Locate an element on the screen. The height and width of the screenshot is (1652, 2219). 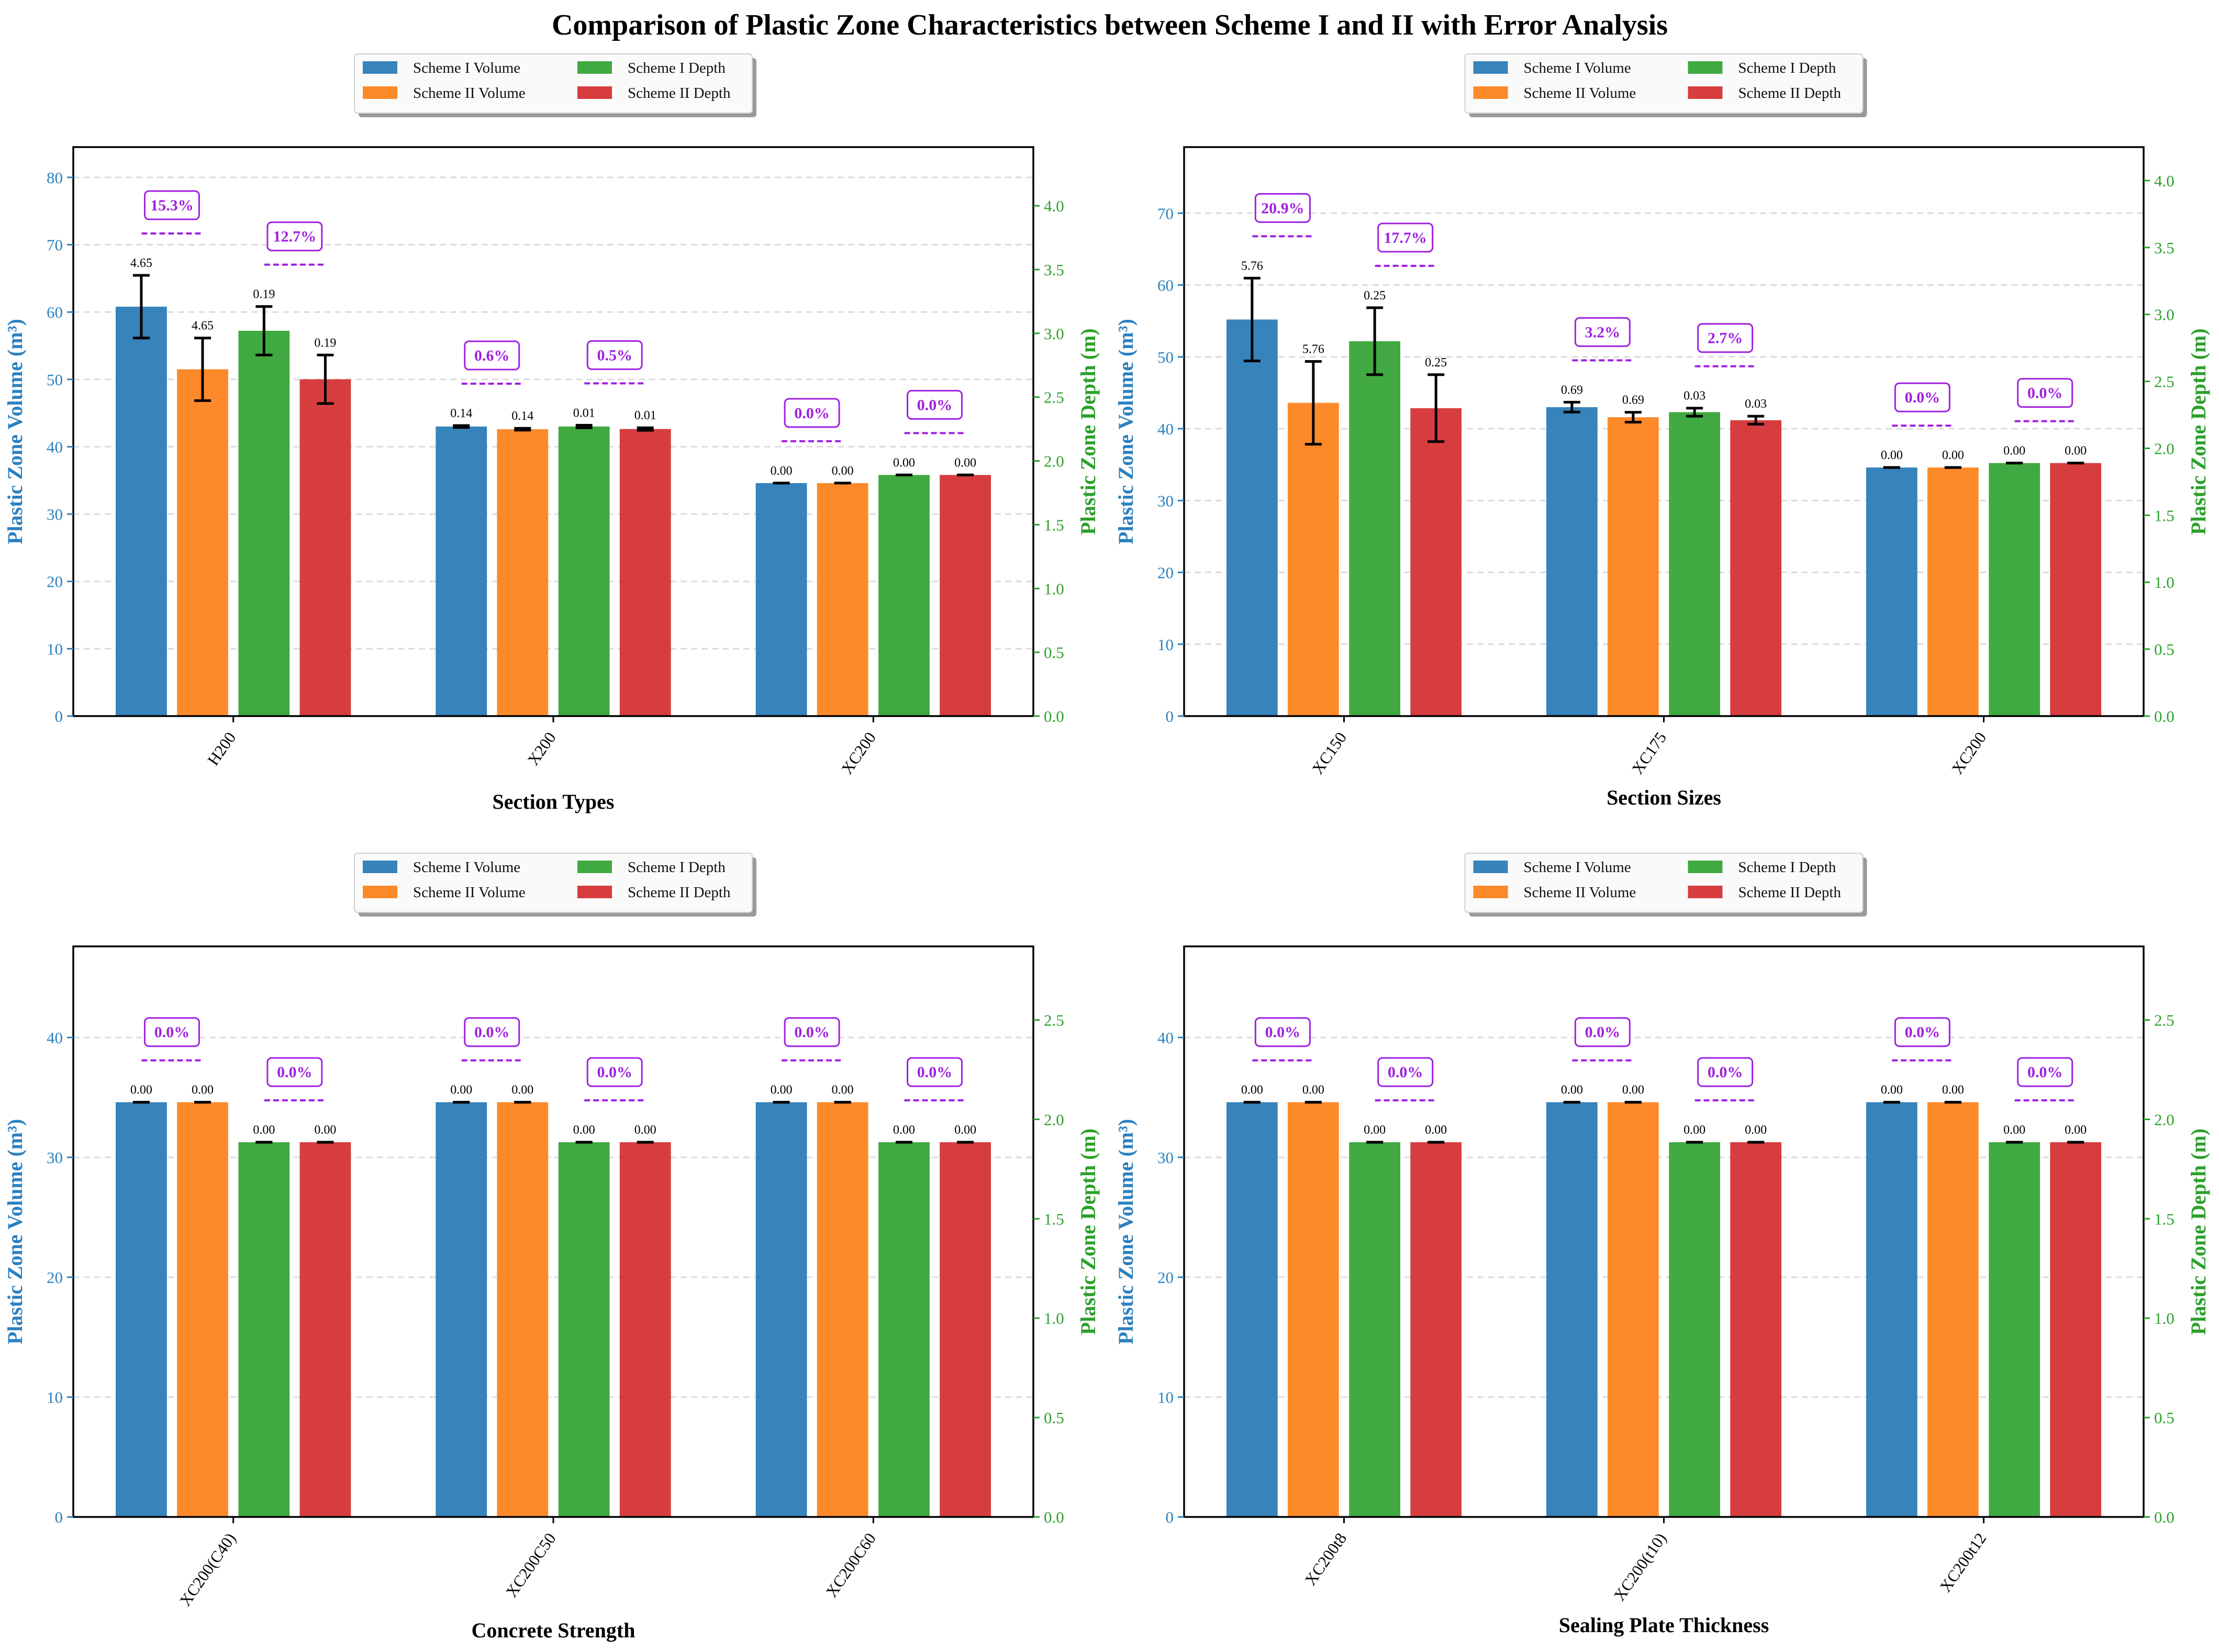
x-axis-label: Concrete Strength is located at coordinates (553, 1630).